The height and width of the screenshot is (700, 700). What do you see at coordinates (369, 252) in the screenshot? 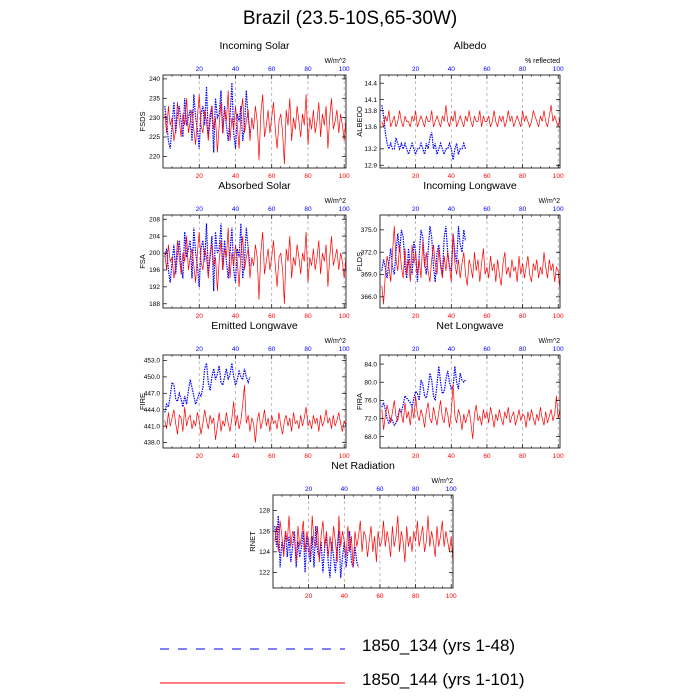
I see `y-tick-label: 372.0` at bounding box center [369, 252].